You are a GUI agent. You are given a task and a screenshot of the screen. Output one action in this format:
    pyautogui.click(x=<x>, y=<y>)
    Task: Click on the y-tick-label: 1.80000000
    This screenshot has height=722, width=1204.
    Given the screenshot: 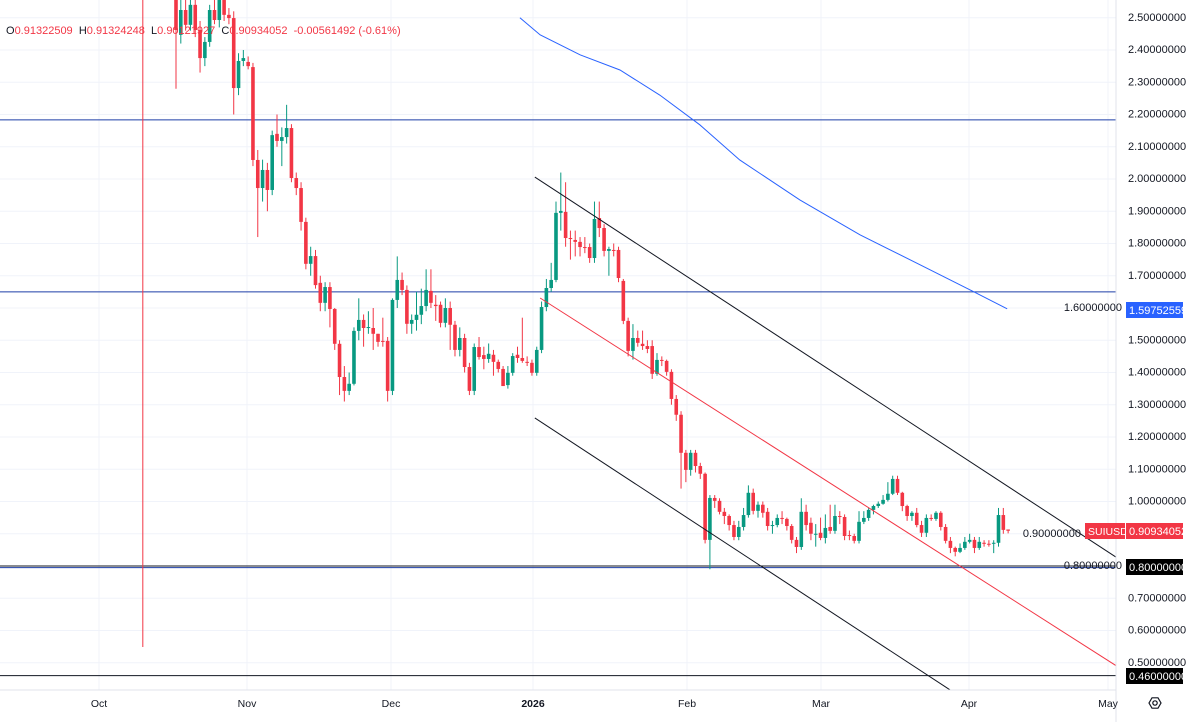 What is the action you would take?
    pyautogui.click(x=1157, y=244)
    